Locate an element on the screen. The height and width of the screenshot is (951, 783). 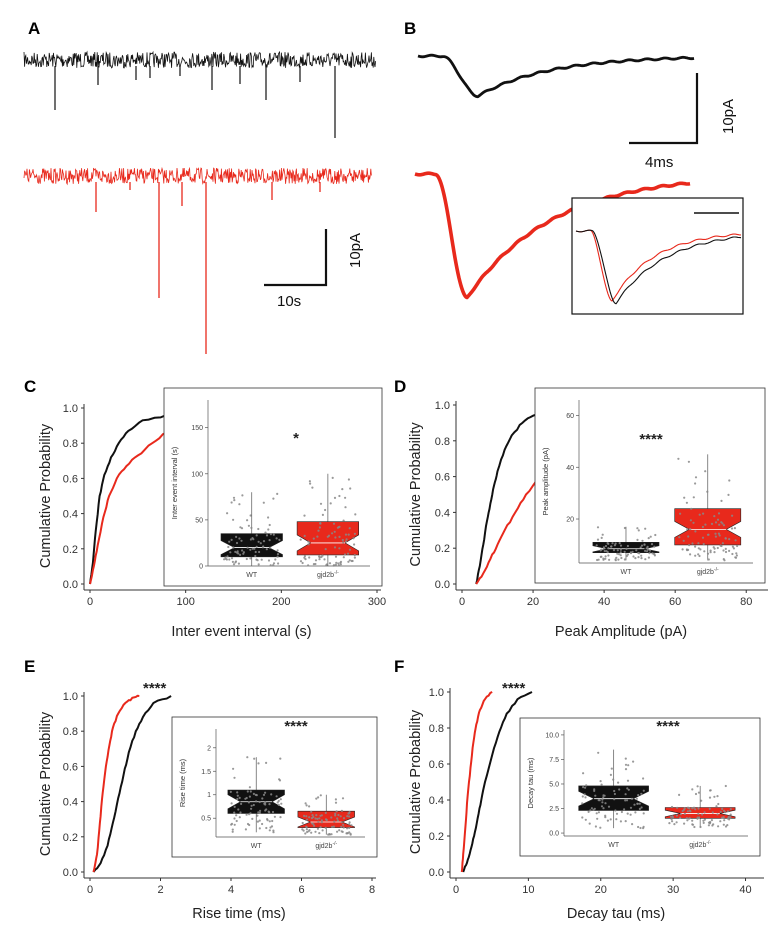
panel-a-time-scale: 10s is located at coordinates (289, 301).